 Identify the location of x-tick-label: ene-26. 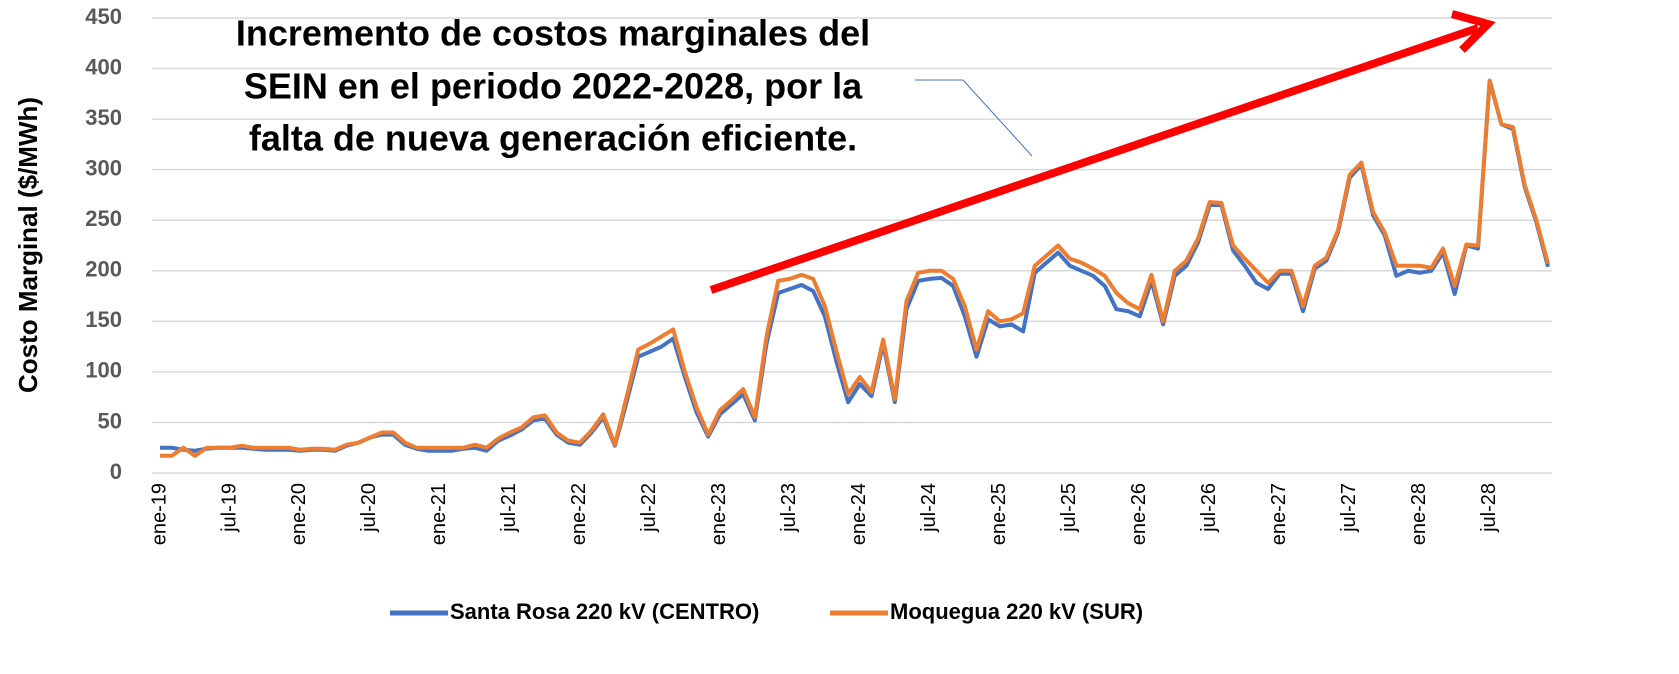
(1139, 514).